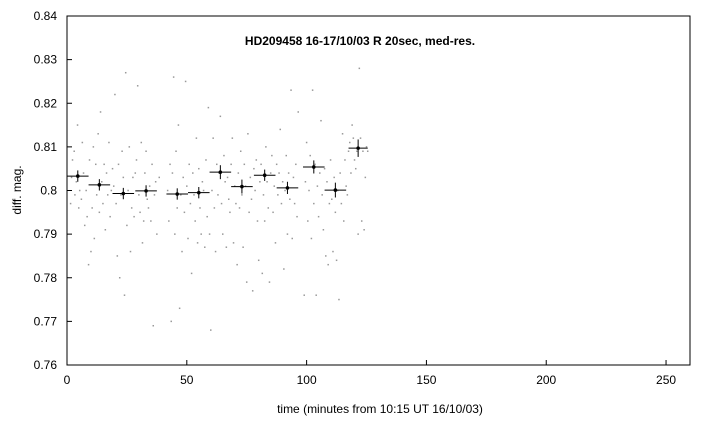 The width and height of the screenshot is (718, 429). Describe the element at coordinates (307, 380) in the screenshot. I see `x-tick-label: 100` at that location.